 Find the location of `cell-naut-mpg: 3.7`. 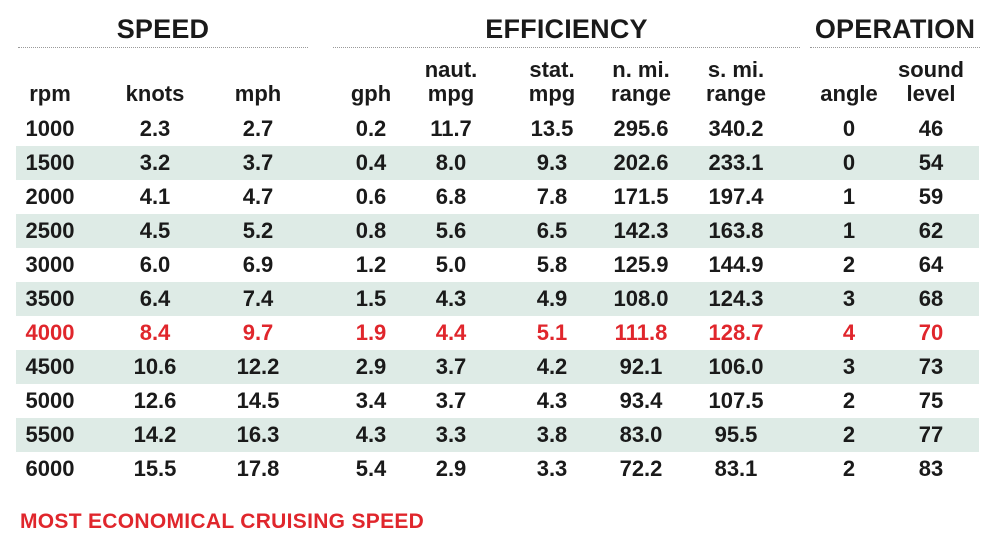

cell-naut-mpg: 3.7 is located at coordinates (451, 366).